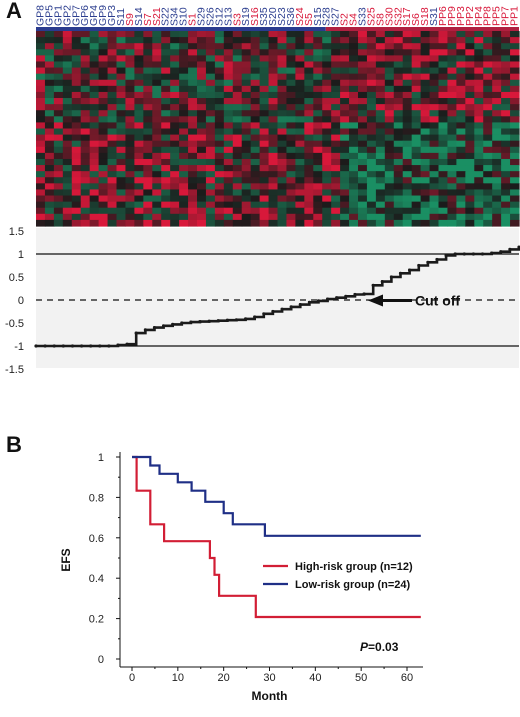  Describe the element at coordinates (276, 537) in the screenshot. I see `high-risk-curve` at that location.